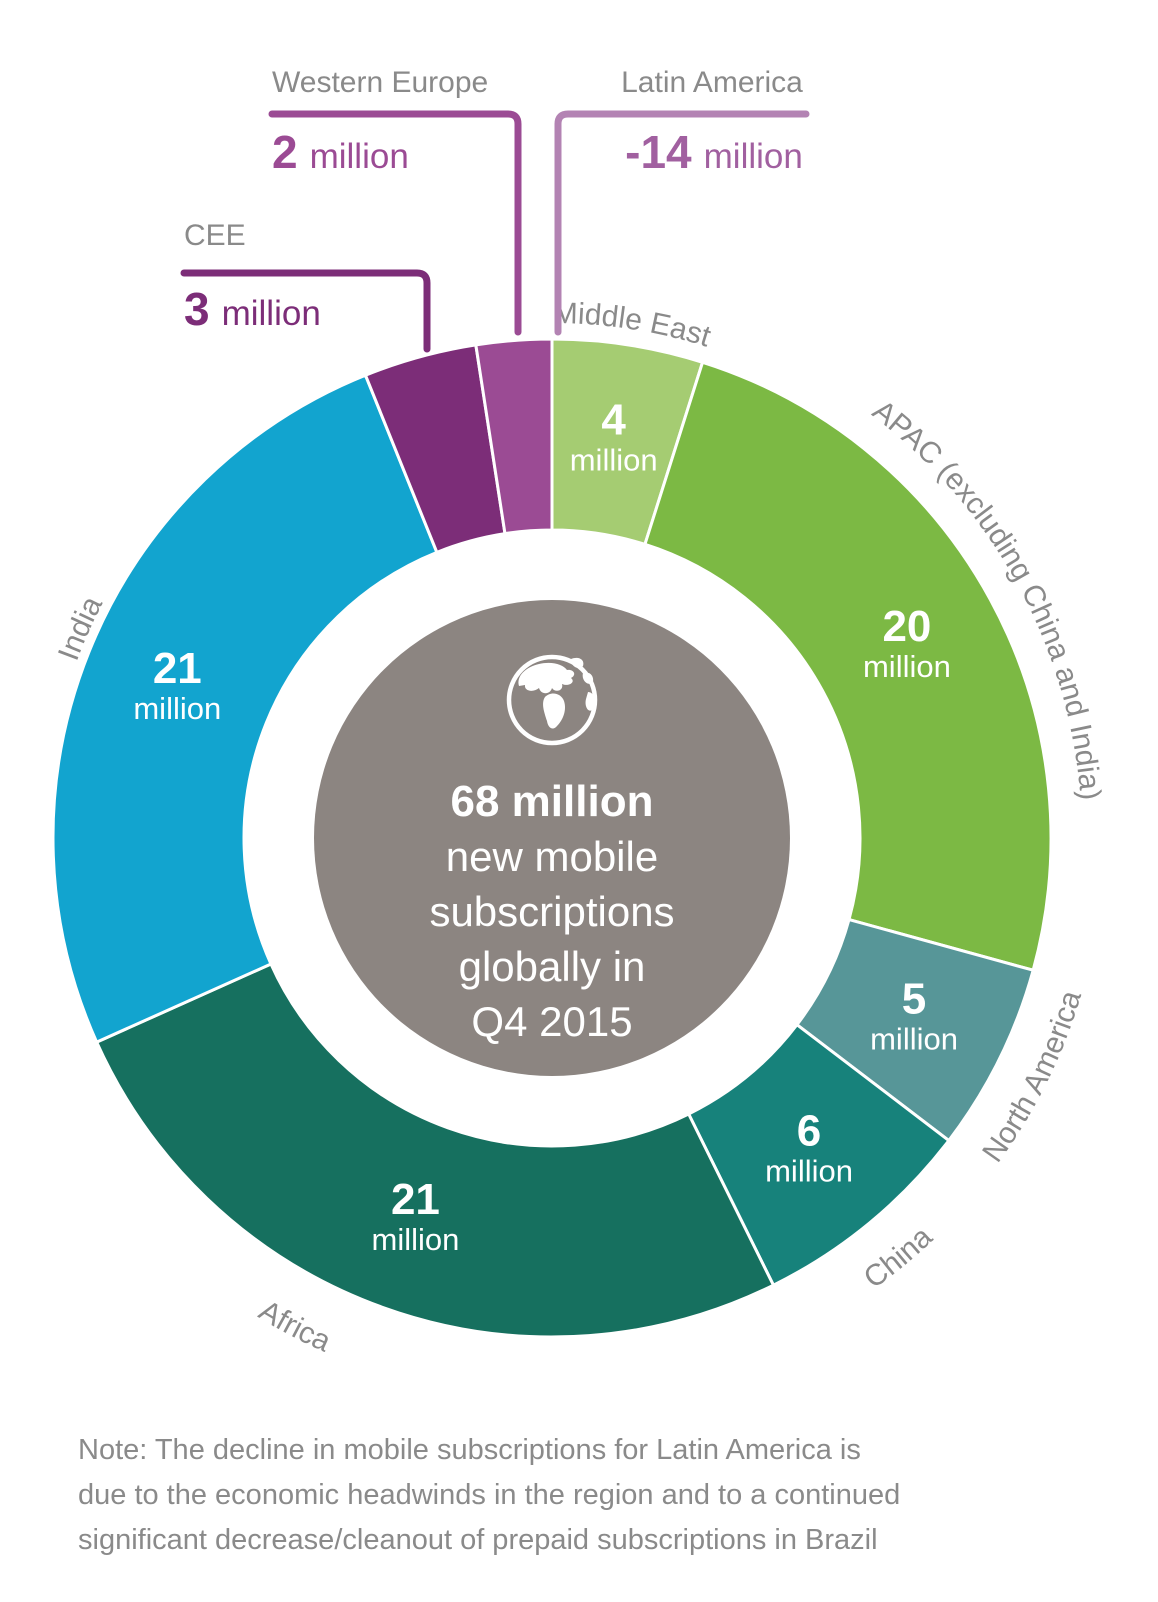 The image size is (1158, 1602). What do you see at coordinates (712, 82) in the screenshot?
I see `latin-america-region-label: Latin America` at bounding box center [712, 82].